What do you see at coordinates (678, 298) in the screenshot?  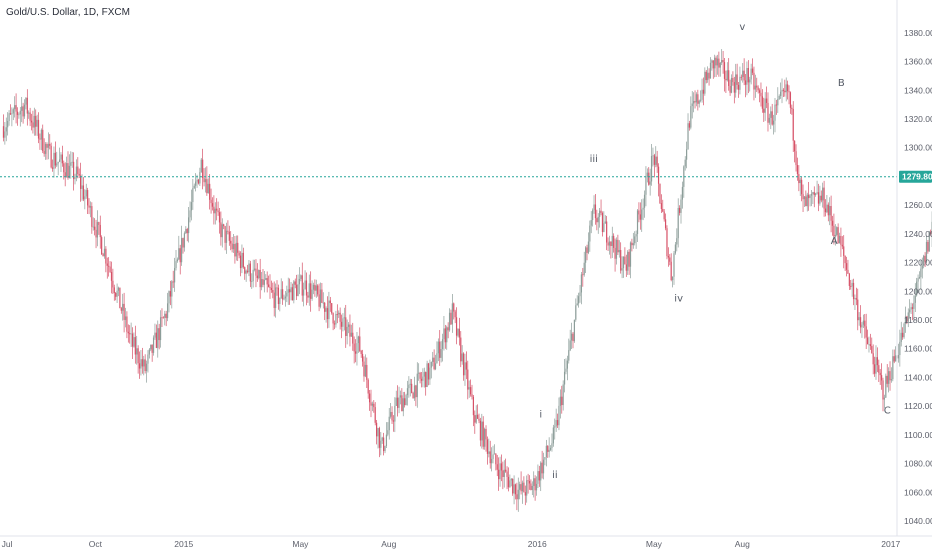 I see `wave-label: iv` at bounding box center [678, 298].